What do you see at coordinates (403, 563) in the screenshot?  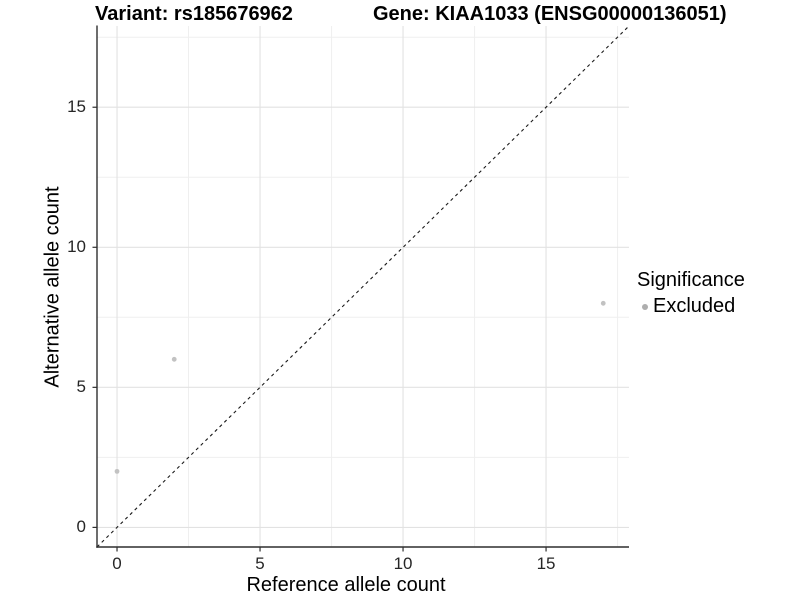 I see `x-tick-label: 10` at bounding box center [403, 563].